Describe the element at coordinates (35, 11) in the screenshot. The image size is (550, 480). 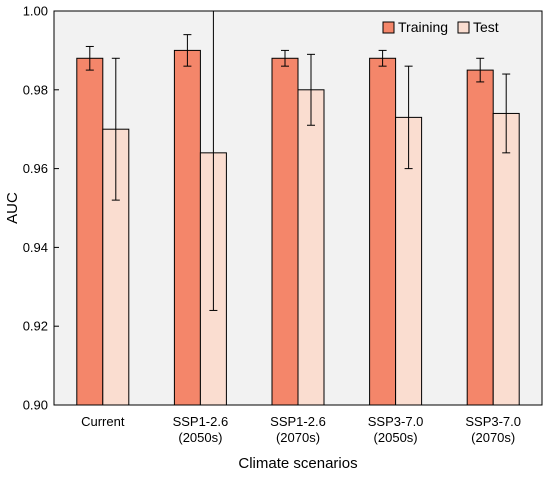
I see `y-tick-label-5: 1.00` at that location.